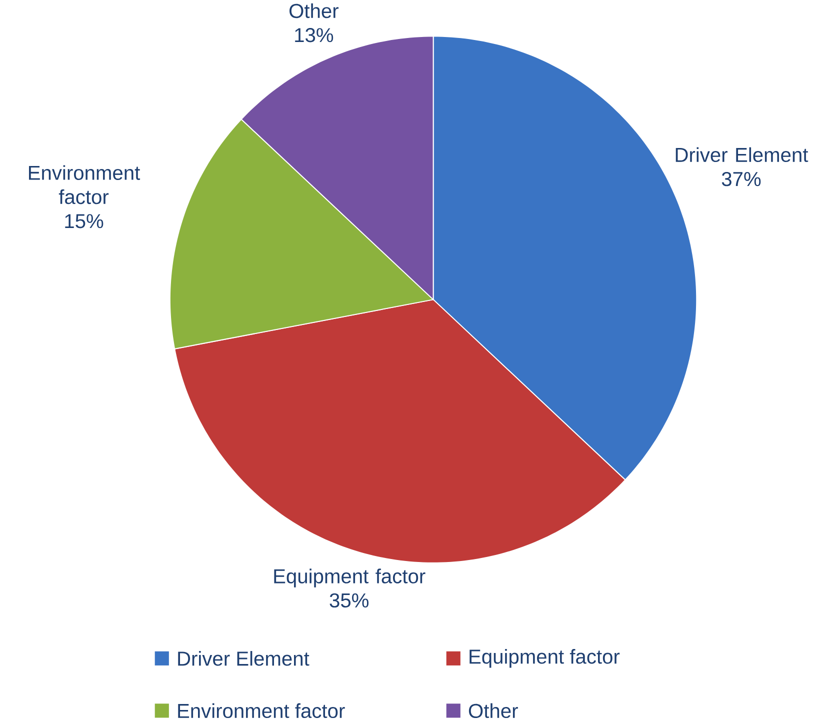 The image size is (825, 721). What do you see at coordinates (244, 658) in the screenshot?
I see `legend-label: Driver Element` at bounding box center [244, 658].